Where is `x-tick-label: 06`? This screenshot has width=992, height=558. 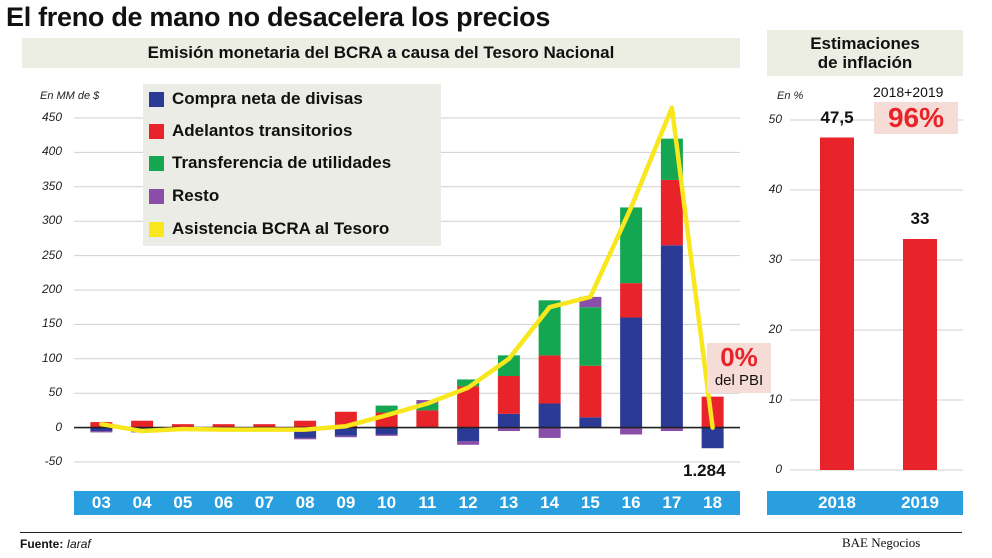
x-tick-label: 06 is located at coordinates (224, 502).